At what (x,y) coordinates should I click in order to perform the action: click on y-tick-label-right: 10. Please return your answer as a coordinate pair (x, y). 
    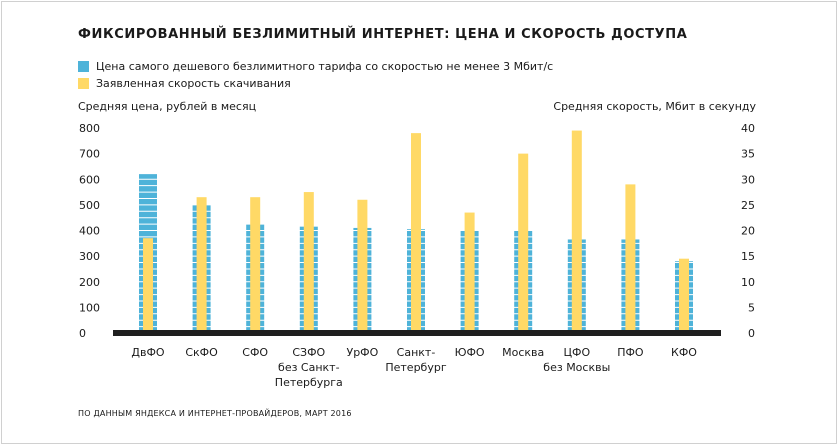
    Looking at the image, I should click on (748, 282).